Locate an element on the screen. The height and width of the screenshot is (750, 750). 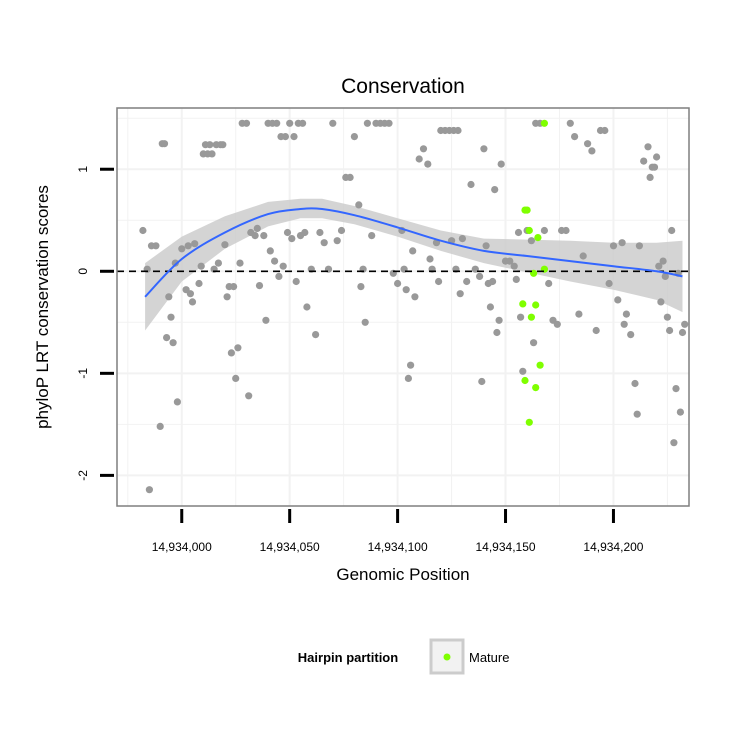
legend-key-box is located at coordinates (447, 656).